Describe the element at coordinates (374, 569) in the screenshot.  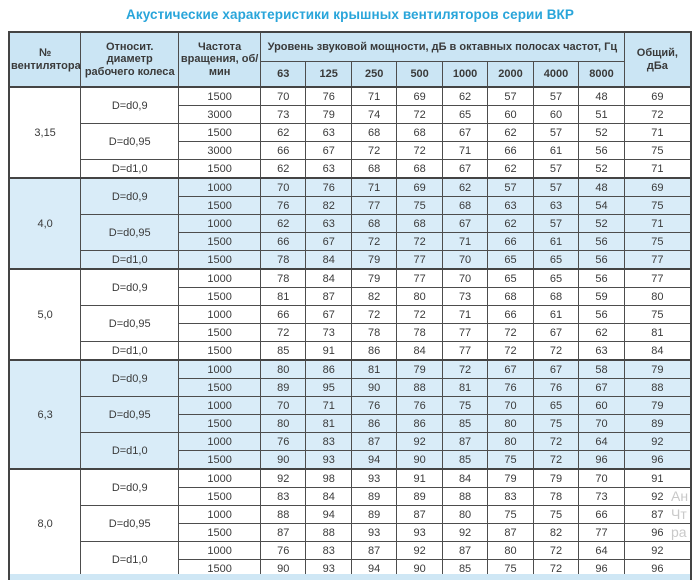
I see `level-cell: 94` at that location.